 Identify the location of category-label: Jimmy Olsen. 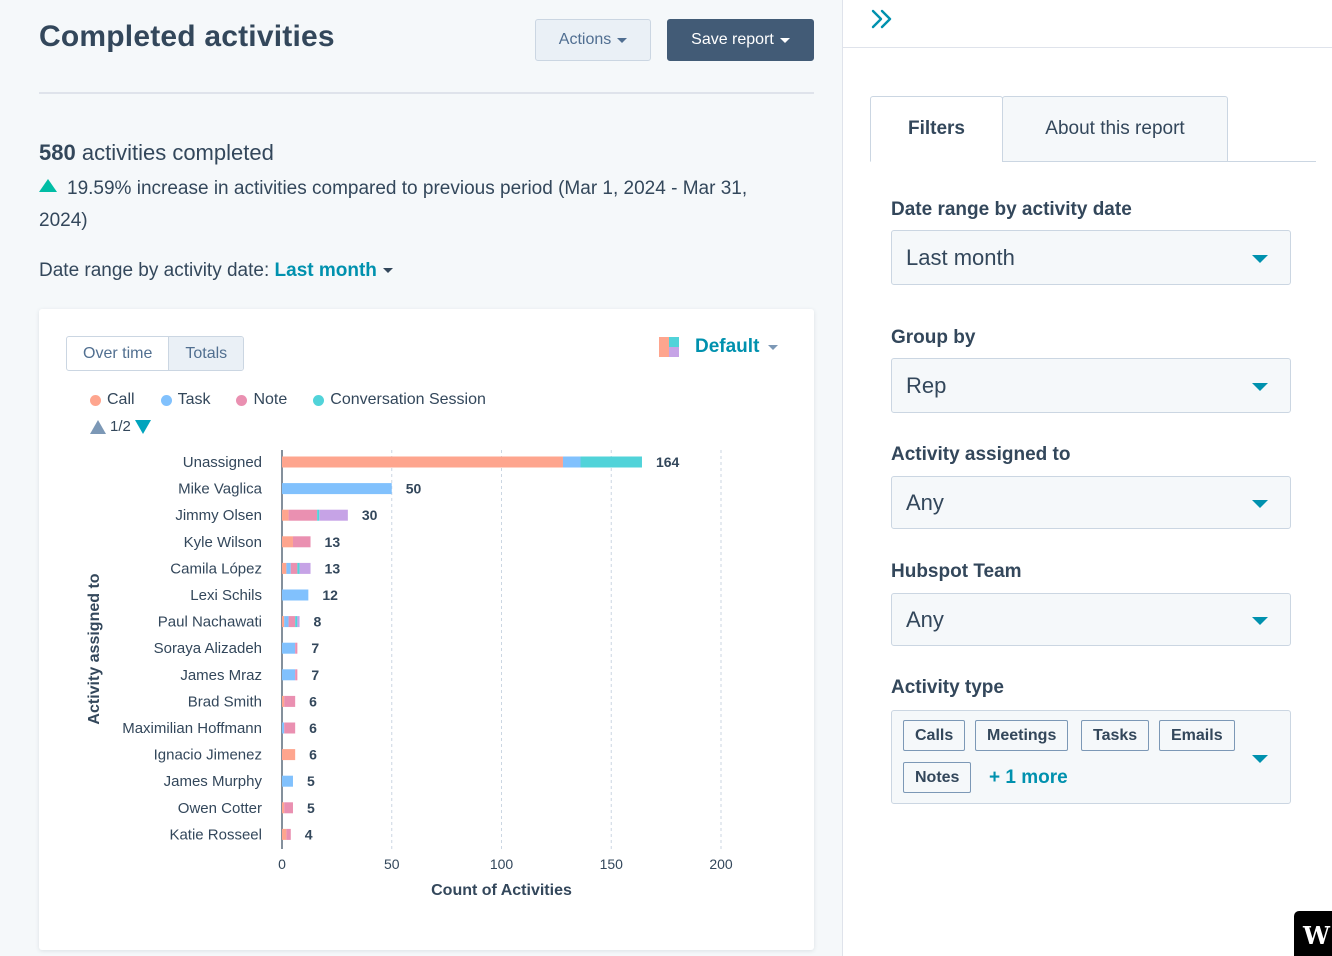
(218, 515).